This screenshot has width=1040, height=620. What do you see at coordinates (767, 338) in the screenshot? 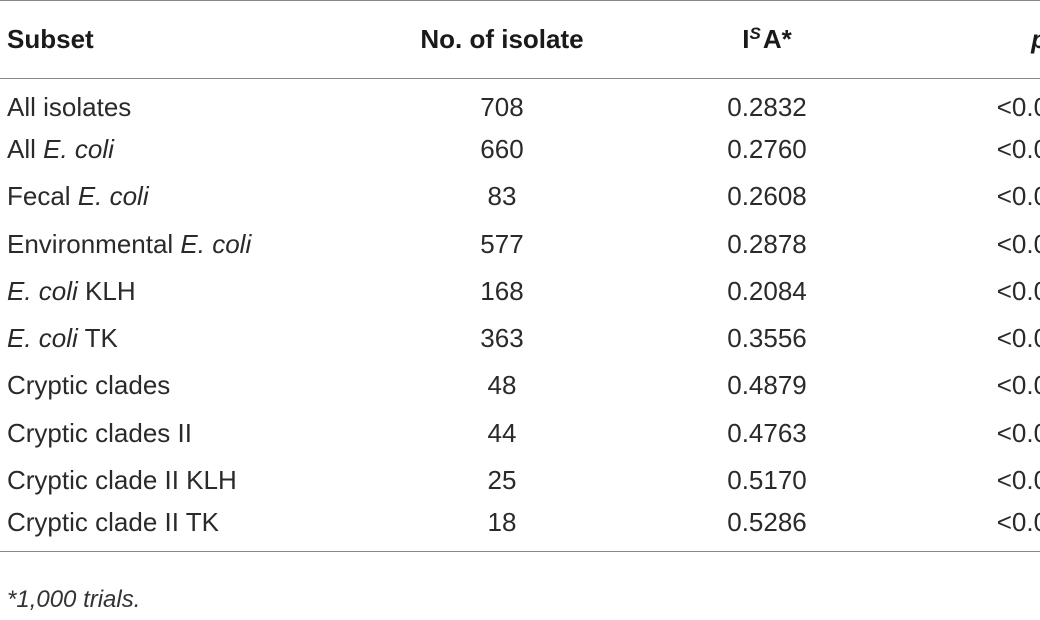
I see `cell-isa: 0.3556` at bounding box center [767, 338].